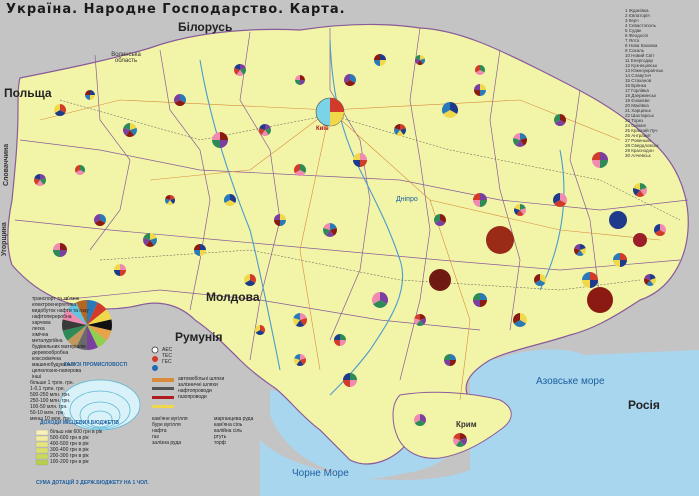 Image resolution: width=699 pixels, height=496 pixels. What do you see at coordinates (170, 419) in the screenshot?
I see `mineral-legend-item: кам'яне вугілля` at bounding box center [170, 419].